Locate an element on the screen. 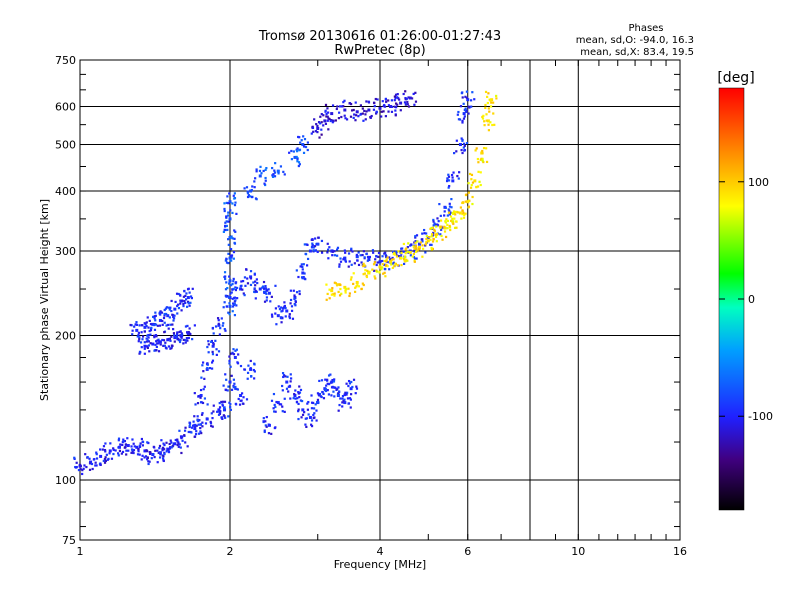 The image size is (800, 600). y-tick-label: 750 is located at coordinates (65, 60).